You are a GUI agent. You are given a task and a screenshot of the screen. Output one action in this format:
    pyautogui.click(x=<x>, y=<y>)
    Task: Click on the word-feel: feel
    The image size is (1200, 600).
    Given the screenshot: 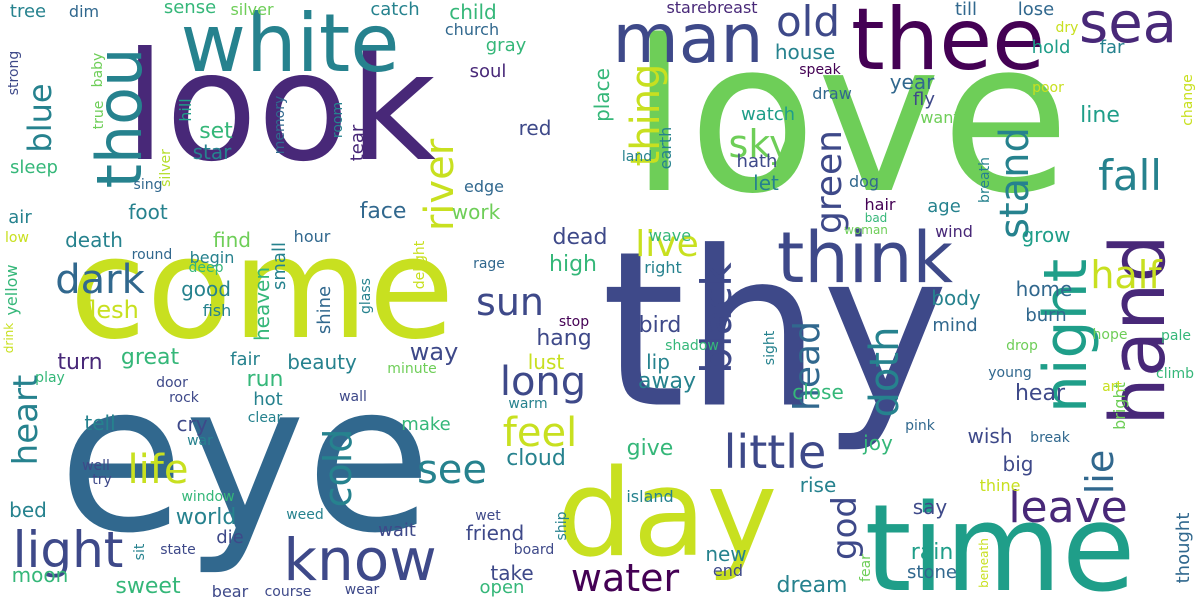 What is the action you would take?
    pyautogui.click(x=540, y=433)
    